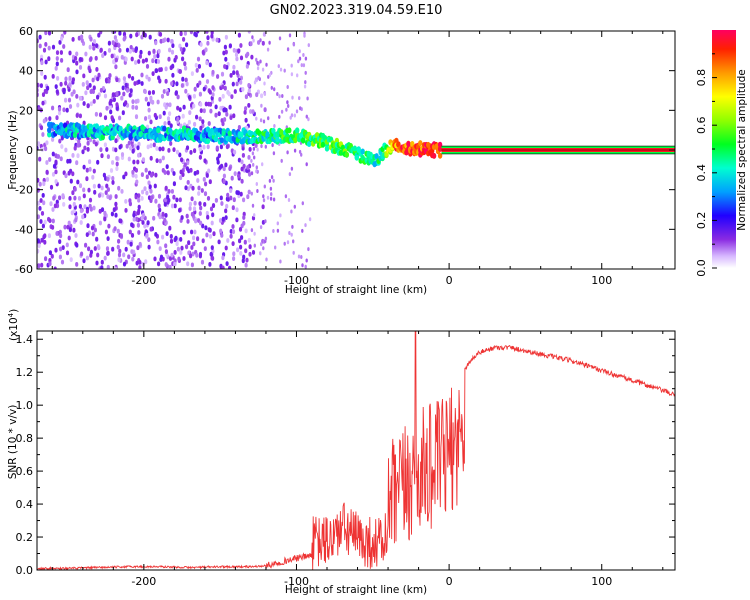 The height and width of the screenshot is (600, 750). I want to click on spectrogram-xlabel: Height of straight line (km), so click(356, 290).